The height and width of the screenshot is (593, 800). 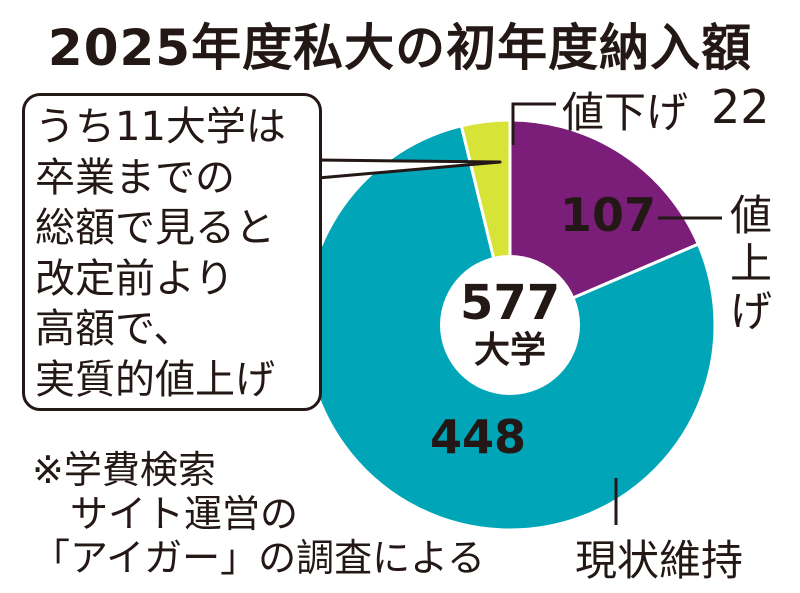 What do you see at coordinates (184, 514) in the screenshot?
I see `note-line: サイト運営の` at bounding box center [184, 514].